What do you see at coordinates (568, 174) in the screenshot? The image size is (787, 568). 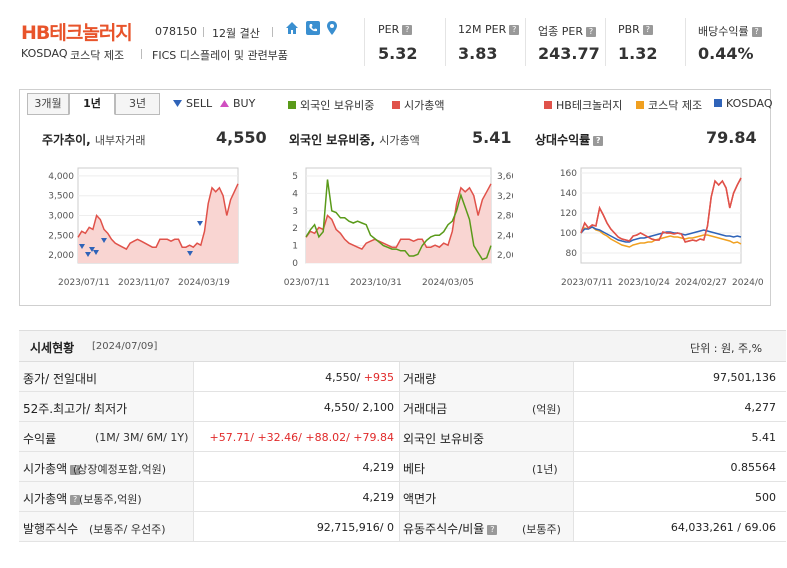 I see `y-tick-label: 160` at bounding box center [568, 174].